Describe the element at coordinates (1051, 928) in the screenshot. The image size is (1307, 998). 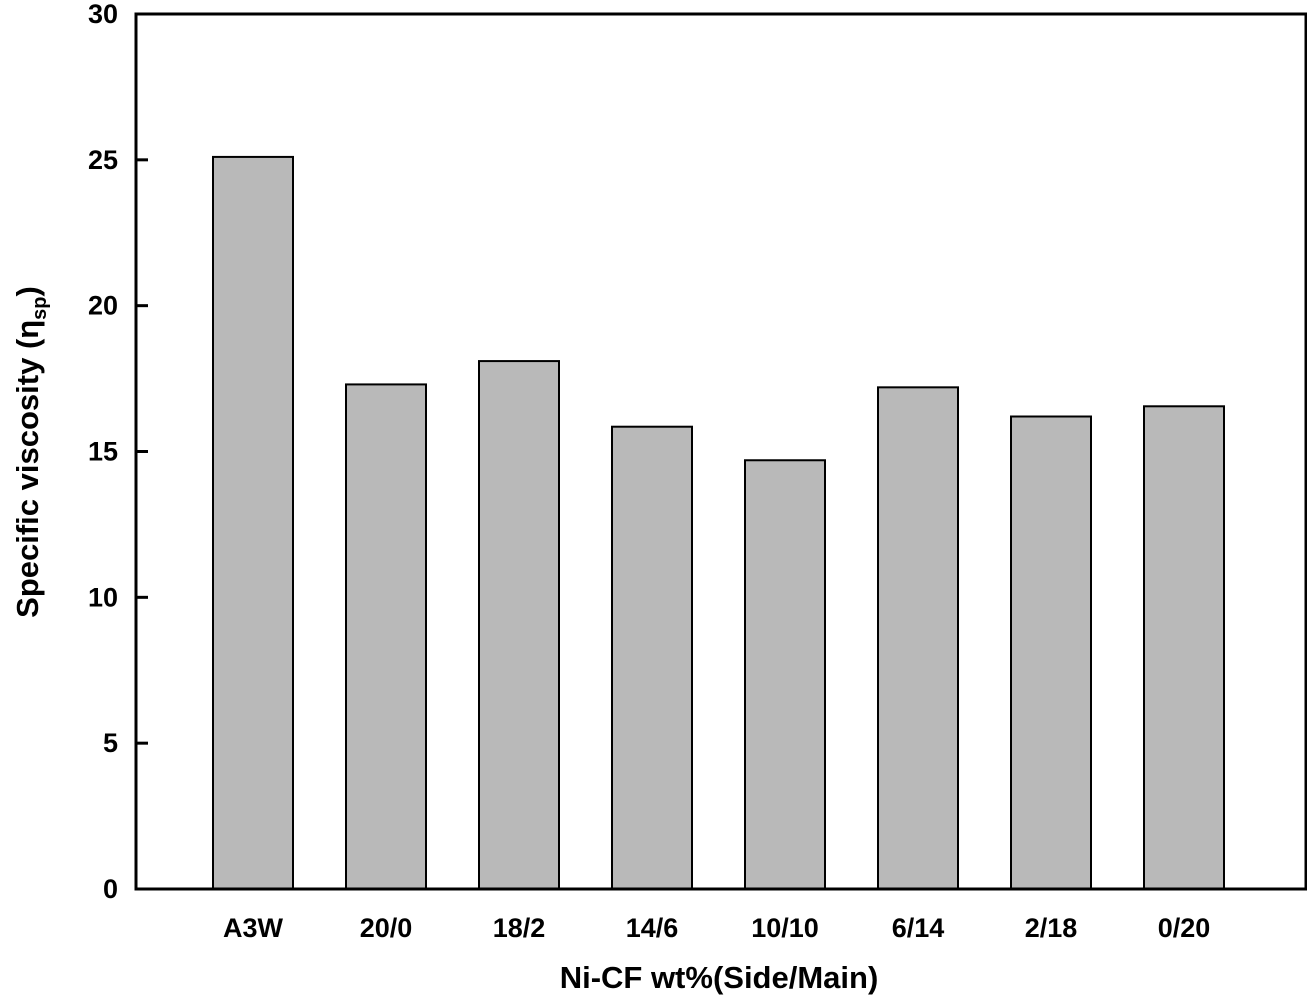
I see `x-category-label: 2/18` at that location.